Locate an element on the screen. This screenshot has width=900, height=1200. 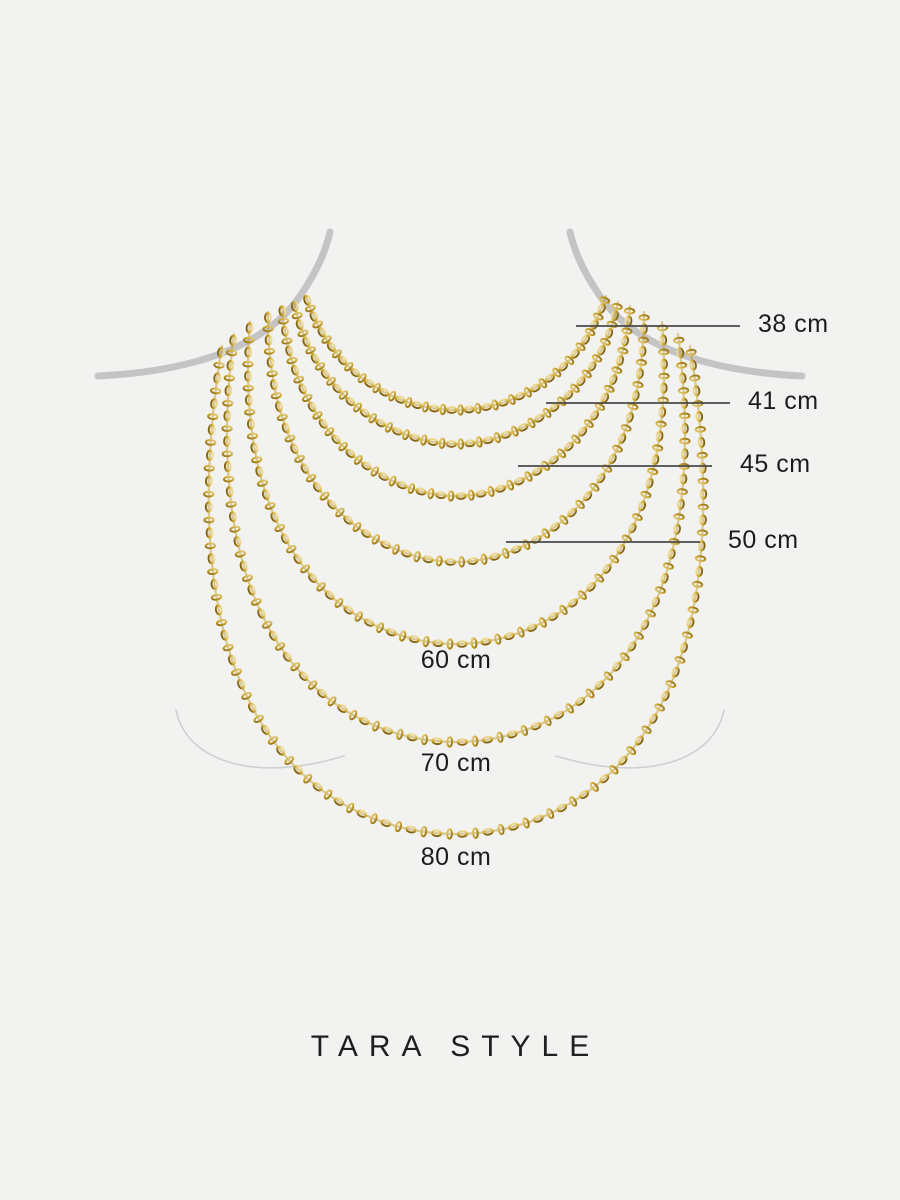
size-label-60cm: 60 cm is located at coordinates (456, 660).